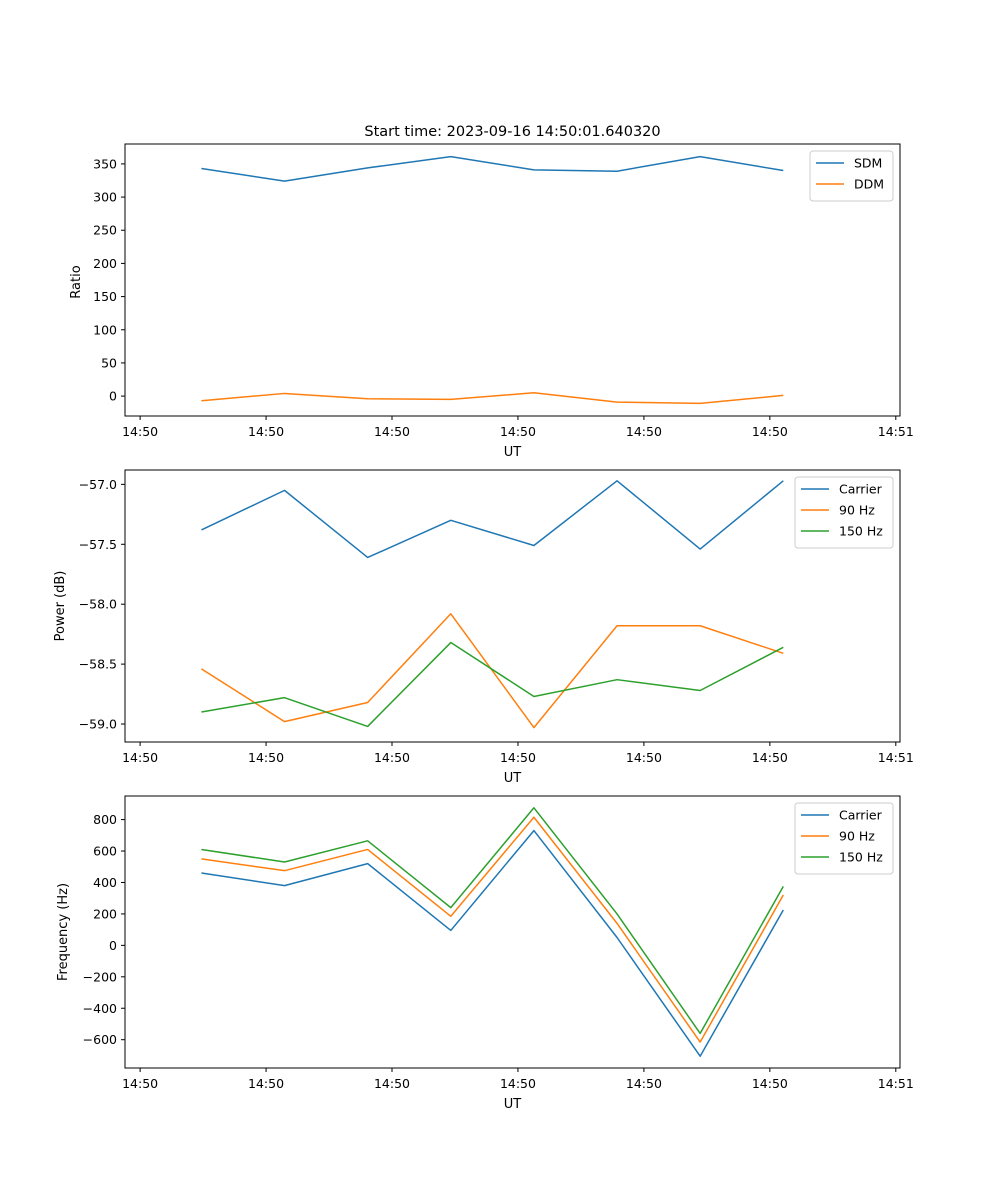  Describe the element at coordinates (512, 132) in the screenshot. I see `chart-title: Start time: 2023-09-16 14:50:01.640320` at that location.